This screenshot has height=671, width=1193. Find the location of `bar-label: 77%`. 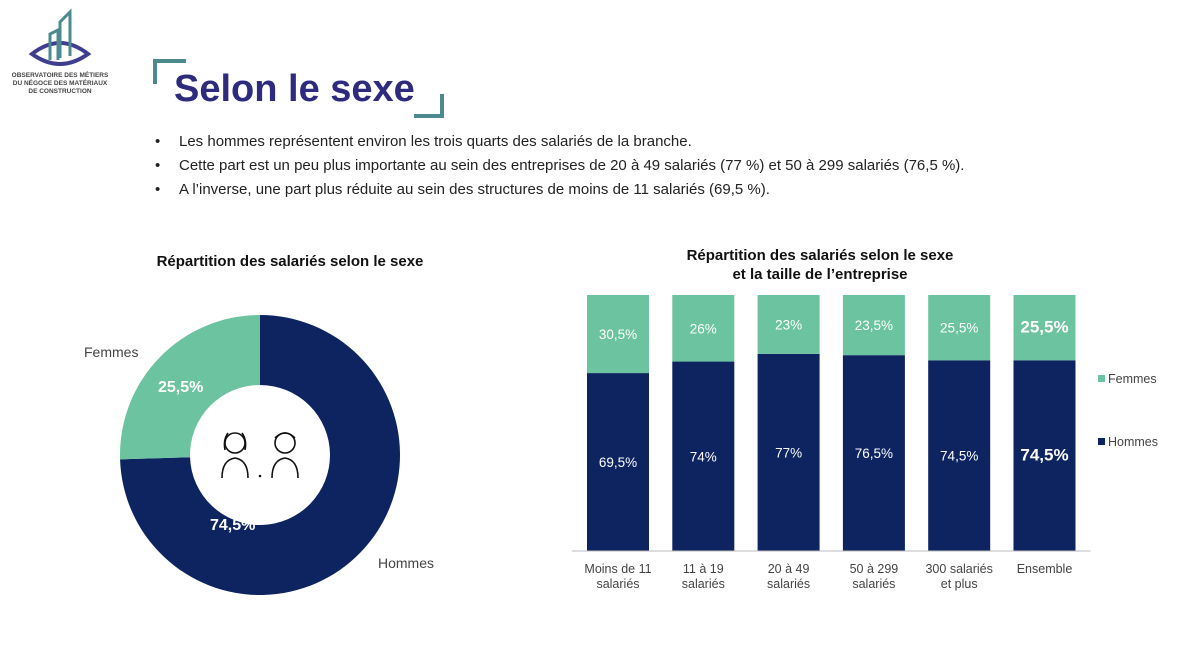

bar-label: 77% is located at coordinates (788, 452).